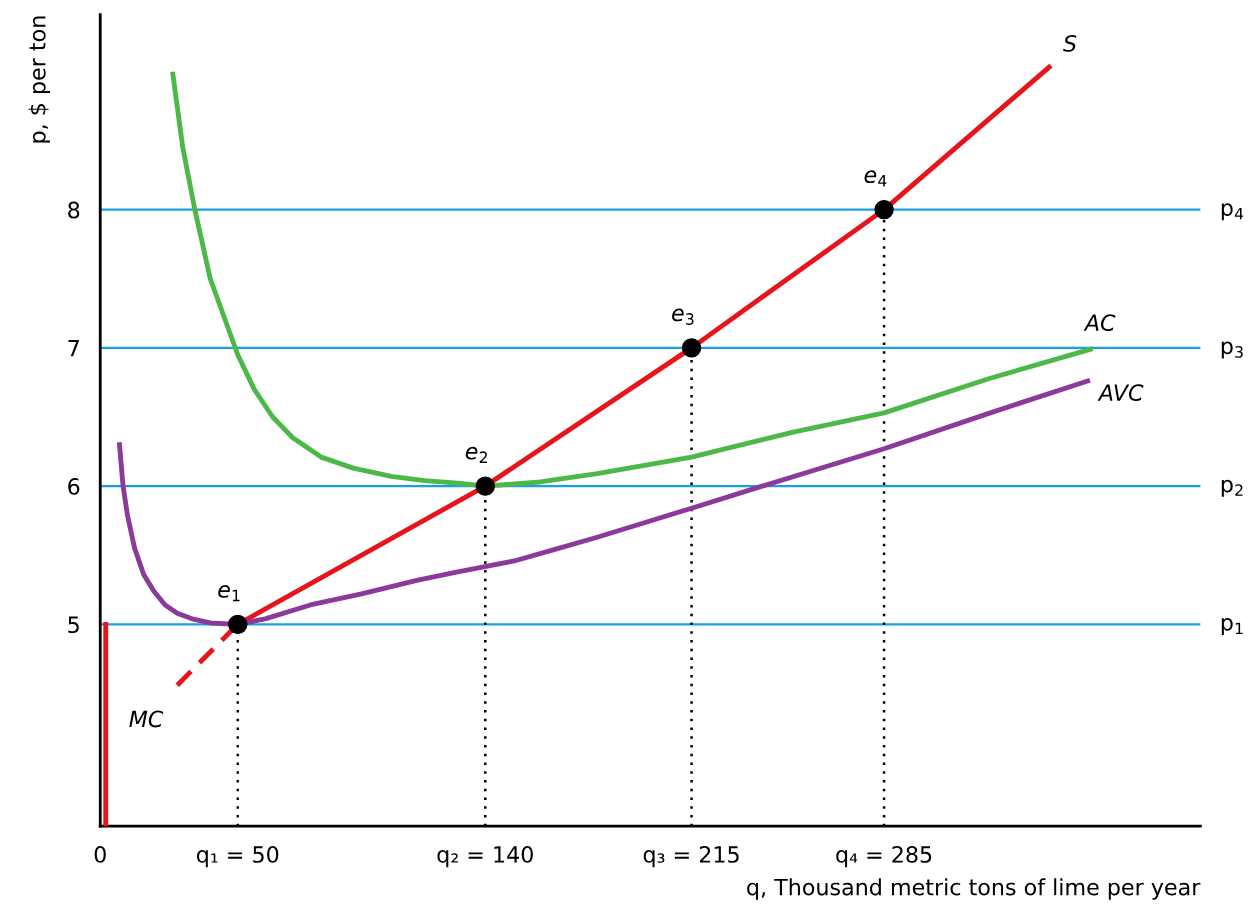 The image size is (1253, 919). What do you see at coordinates (74, 210) in the screenshot?
I see `y-tick-label: 8` at bounding box center [74, 210].